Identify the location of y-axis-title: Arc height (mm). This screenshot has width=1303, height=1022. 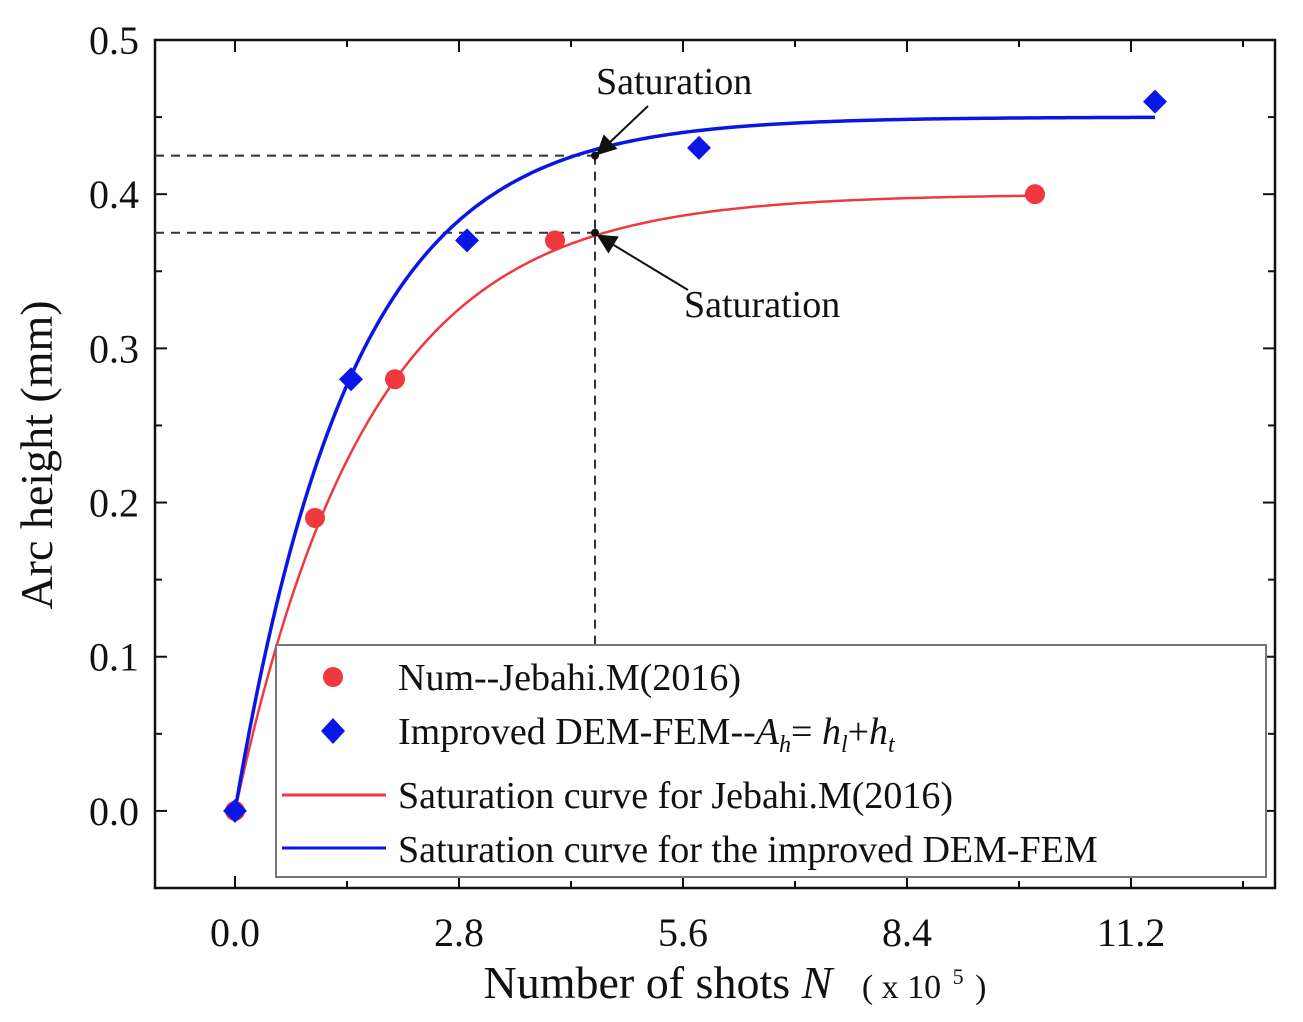
(36, 454).